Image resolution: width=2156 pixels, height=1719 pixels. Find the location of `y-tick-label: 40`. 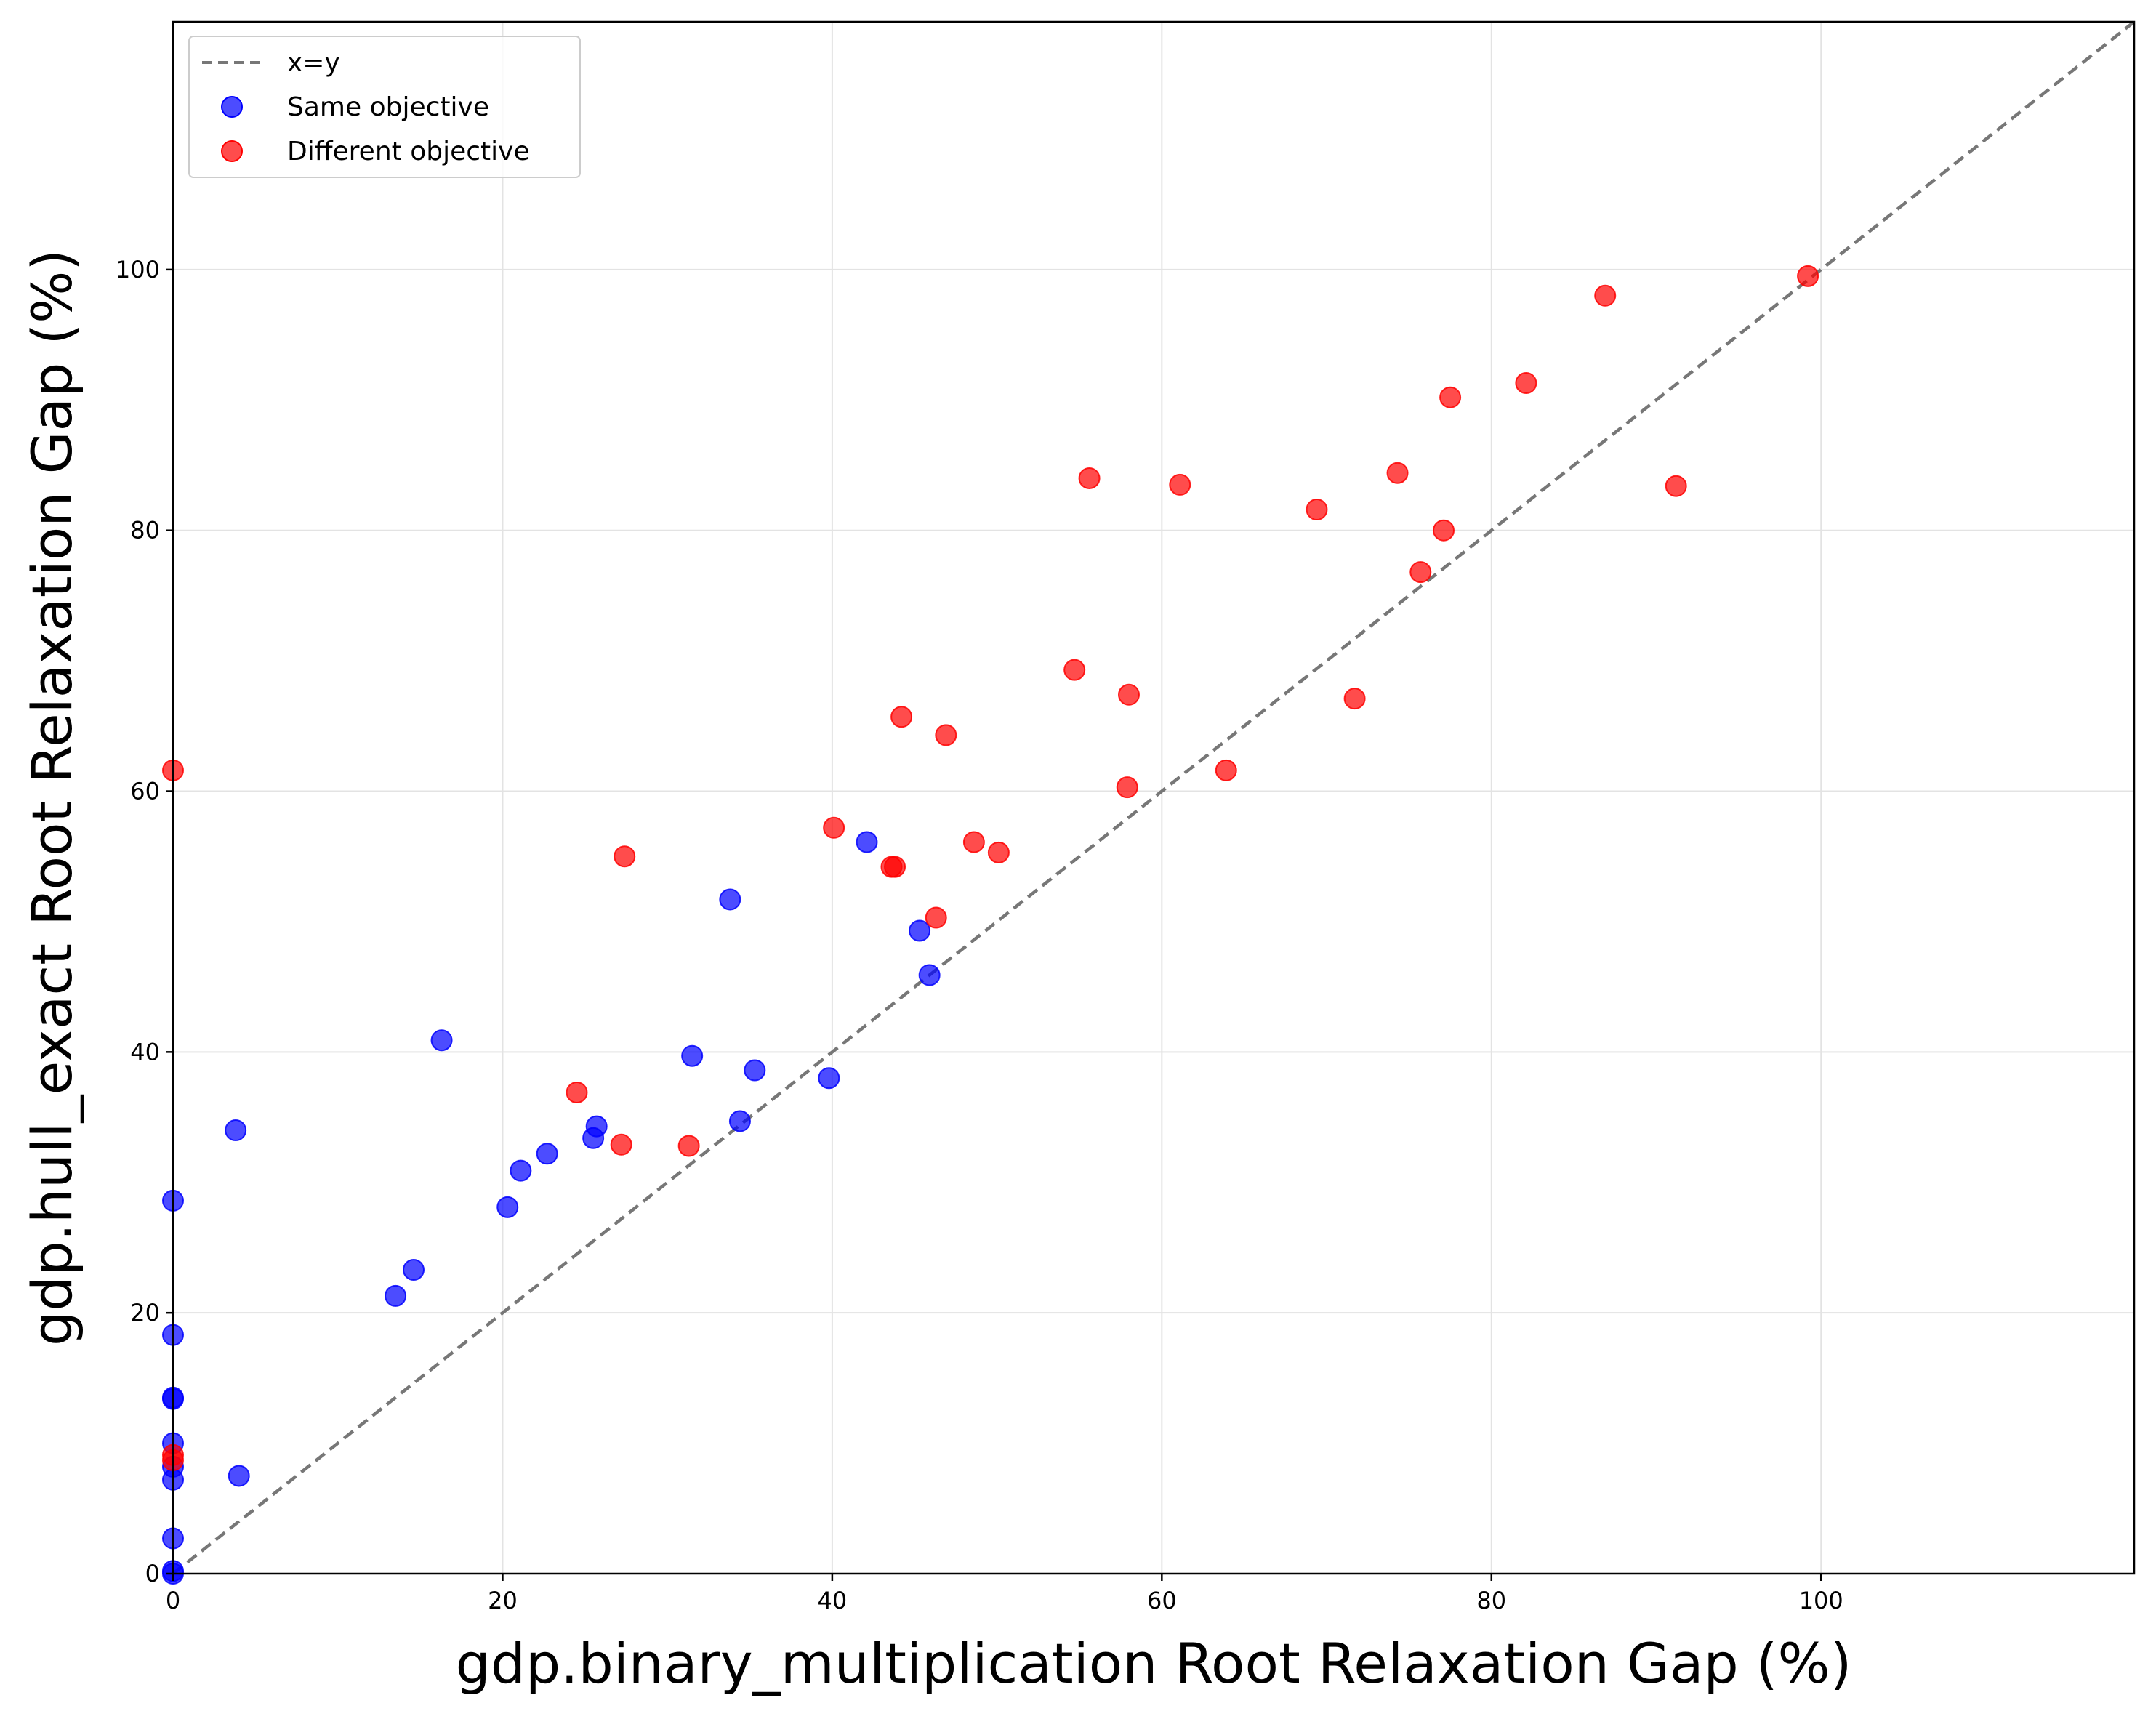

y-tick-label: 40 is located at coordinates (145, 1052).